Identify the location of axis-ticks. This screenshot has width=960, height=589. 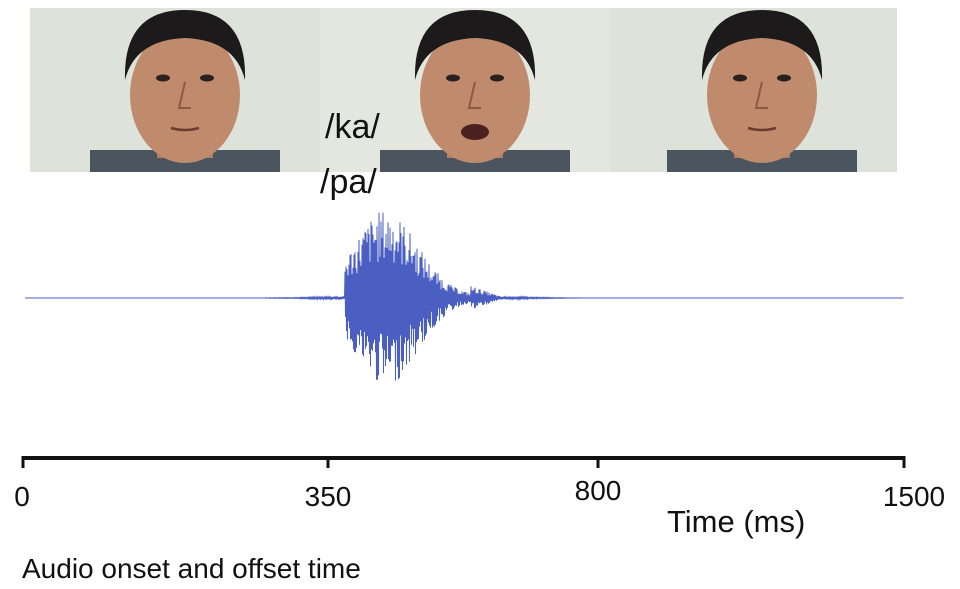
(463, 462).